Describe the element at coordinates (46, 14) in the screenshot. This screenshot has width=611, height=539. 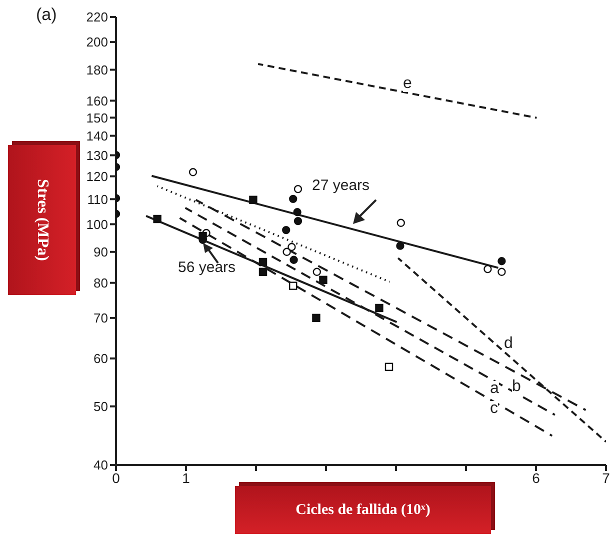
I see `text: (a)` at that location.